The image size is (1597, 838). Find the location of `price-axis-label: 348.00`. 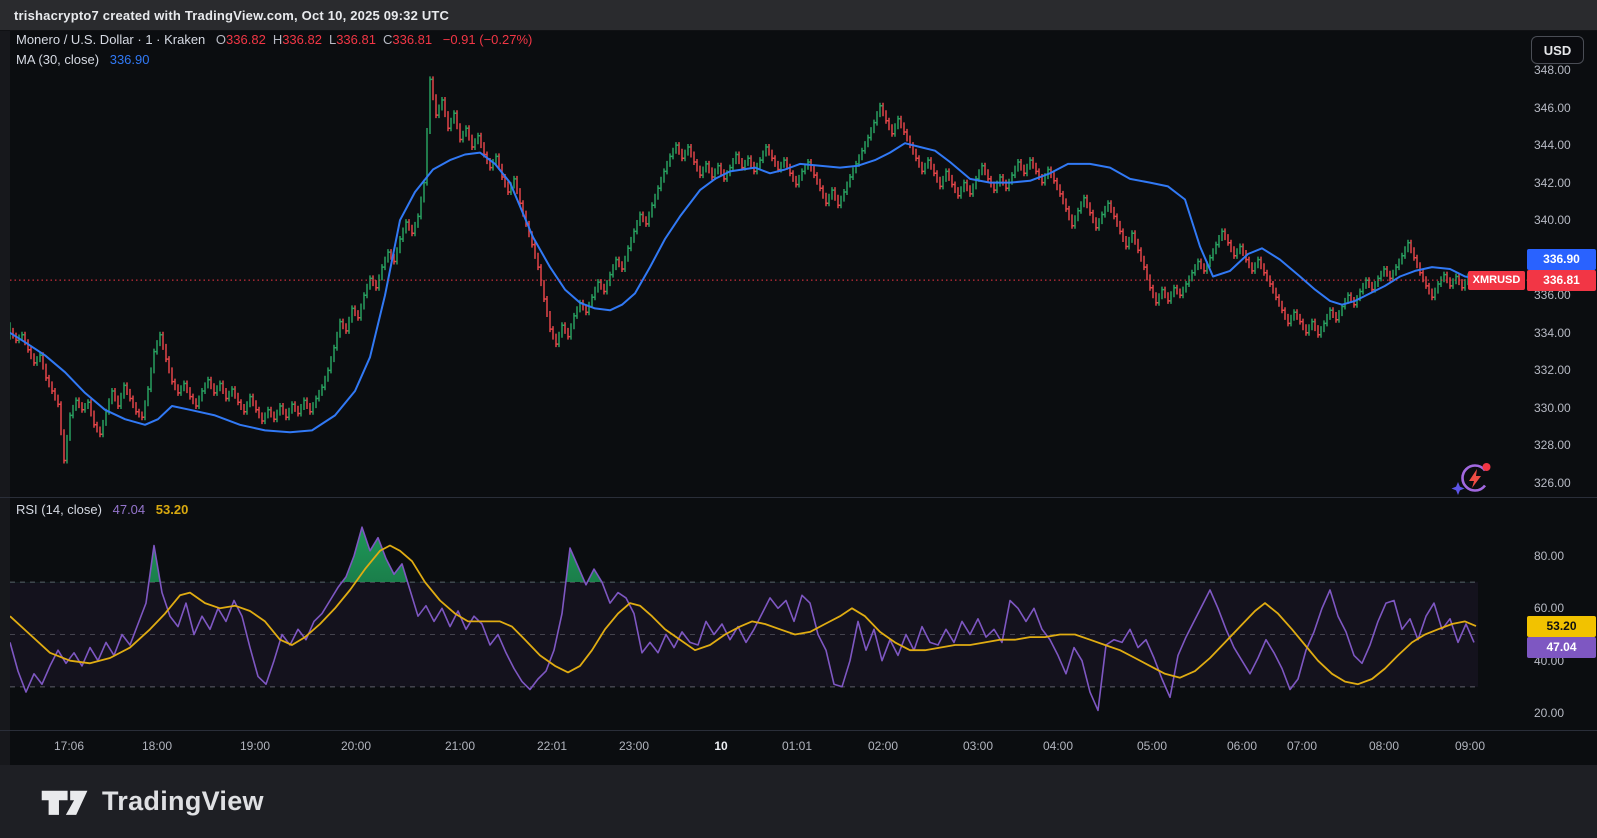

price-axis-label: 348.00 is located at coordinates (1552, 70).